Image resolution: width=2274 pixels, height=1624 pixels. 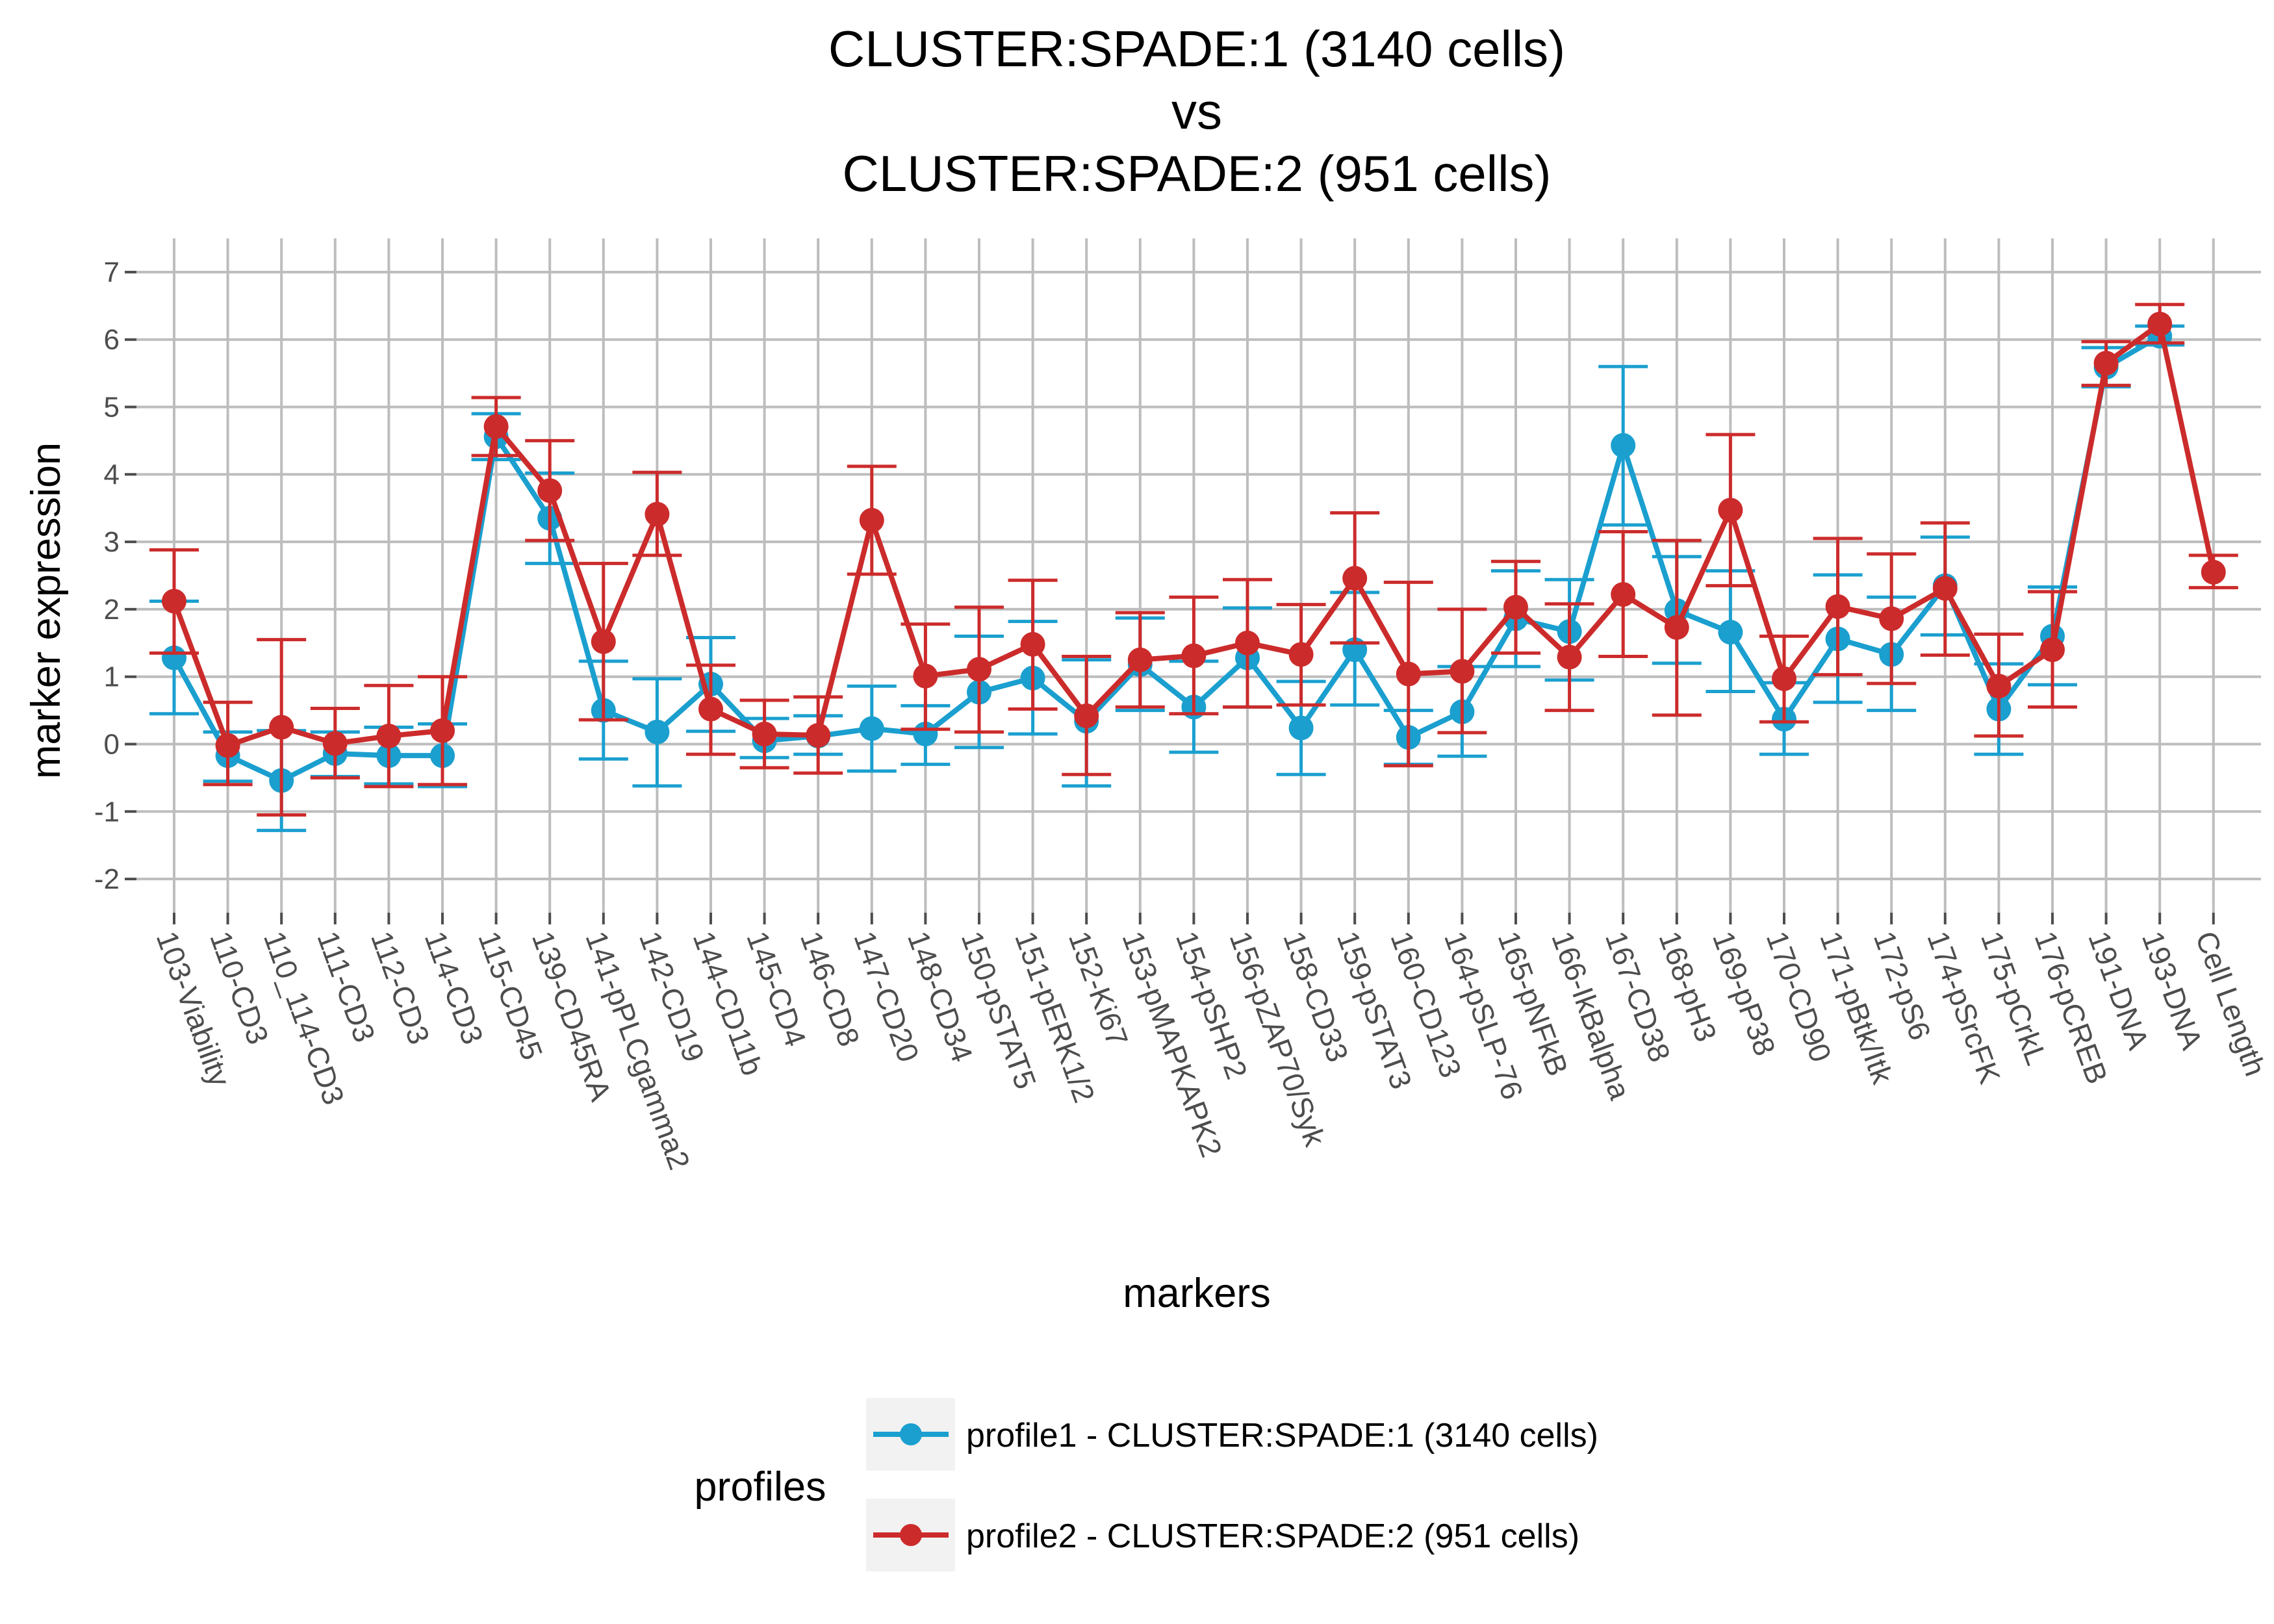 I want to click on chart-title-line-2: vs, so click(x=1196, y=111).